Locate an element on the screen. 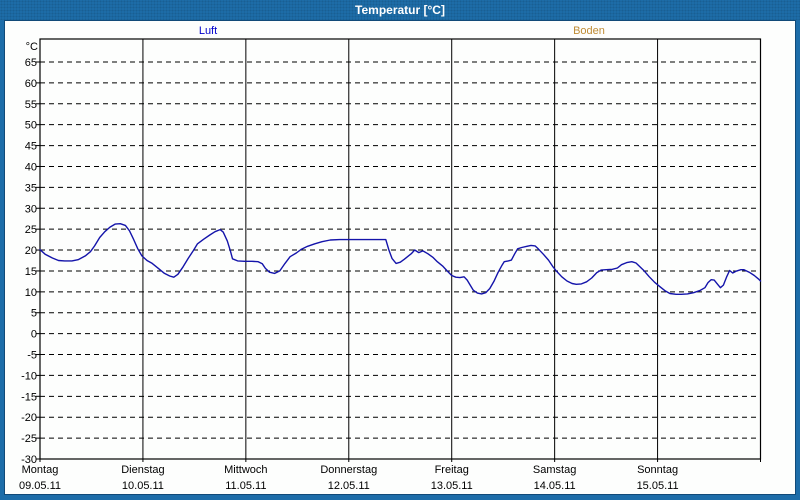  y-tick-label: -30 is located at coordinates (29, 460).